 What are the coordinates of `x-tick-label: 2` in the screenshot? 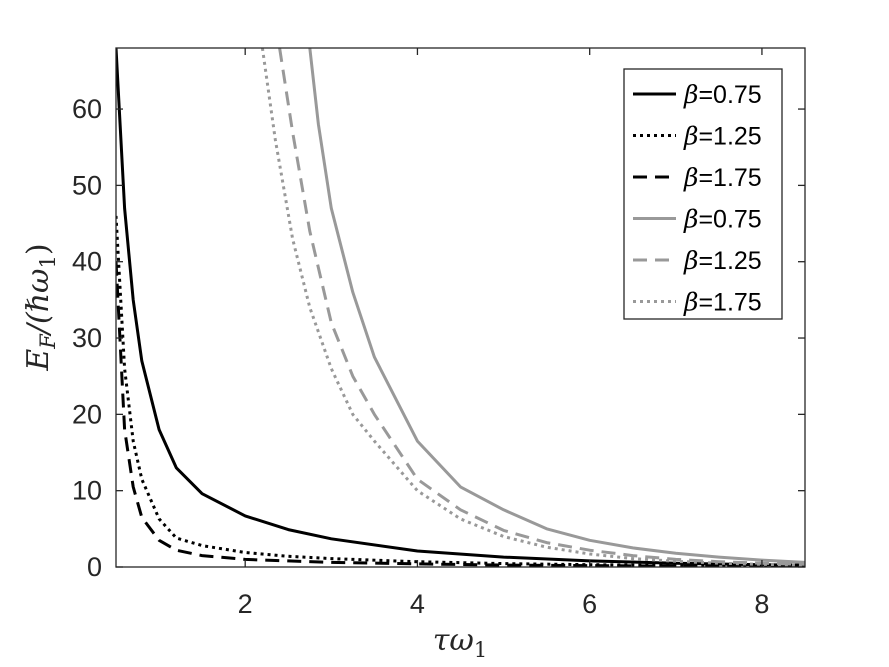 It's located at (245, 604).